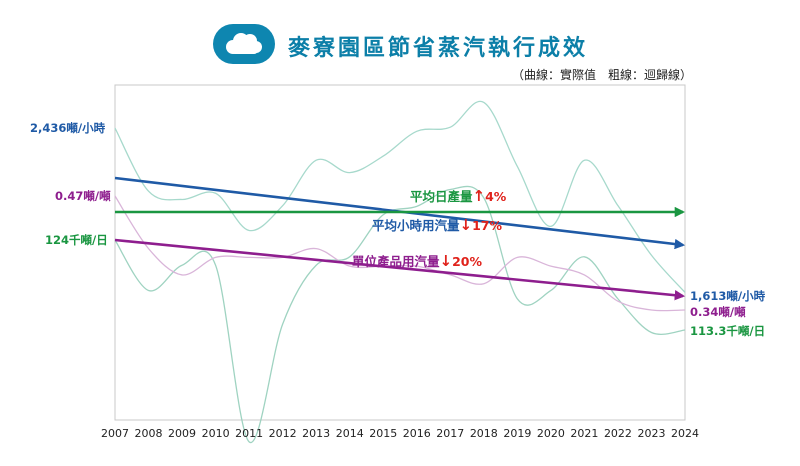 This screenshot has width=800, height=466. I want to click on x-tick-label: 2021, so click(584, 433).